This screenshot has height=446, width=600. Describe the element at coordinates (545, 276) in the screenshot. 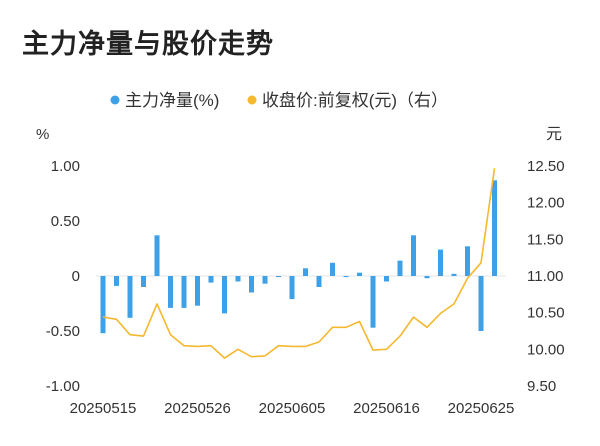

I see `right-tick-label: 11.00` at that location.